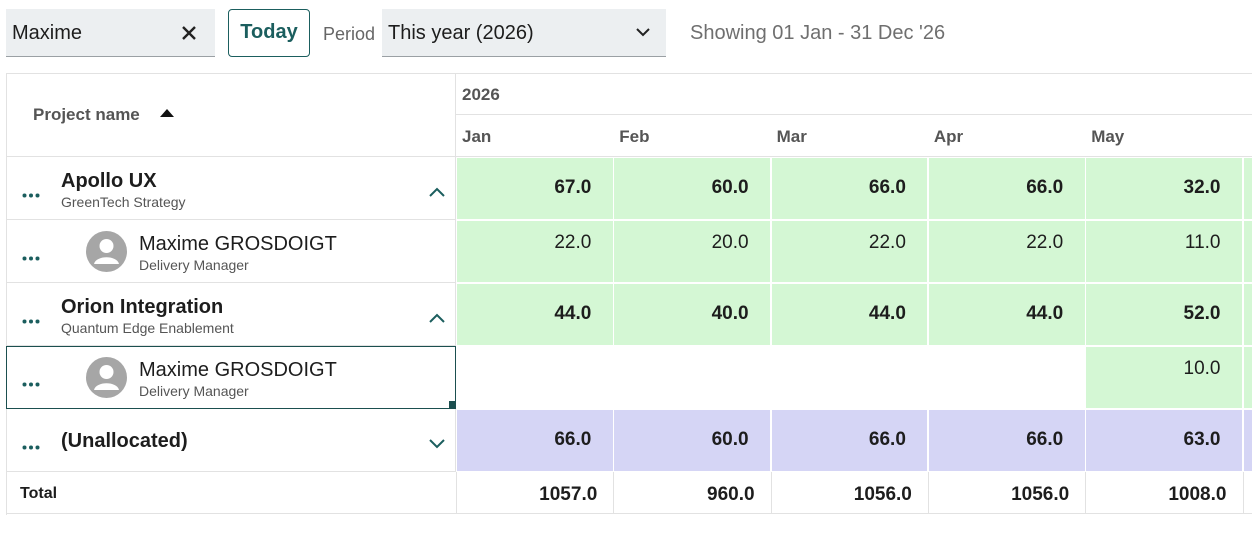 The image size is (1252, 539). What do you see at coordinates (1243, 493) in the screenshot?
I see `total-divider` at bounding box center [1243, 493].